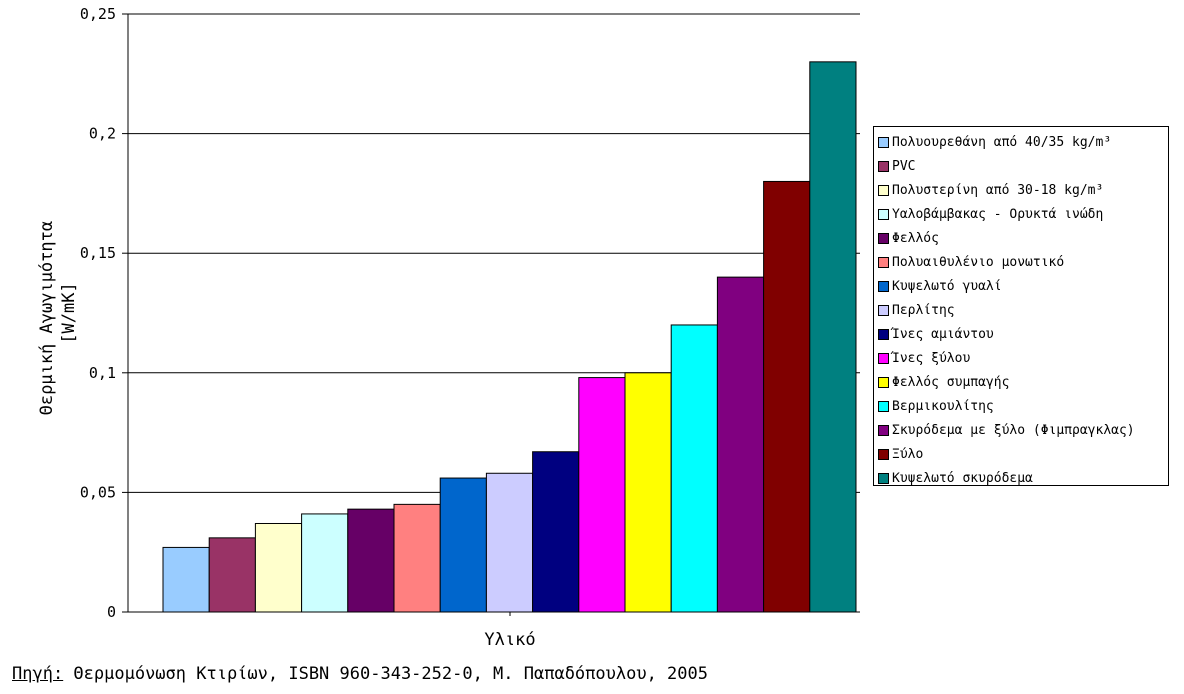 This screenshot has width=1184, height=694. I want to click on y-tick-label: 0,25, so click(98, 14).